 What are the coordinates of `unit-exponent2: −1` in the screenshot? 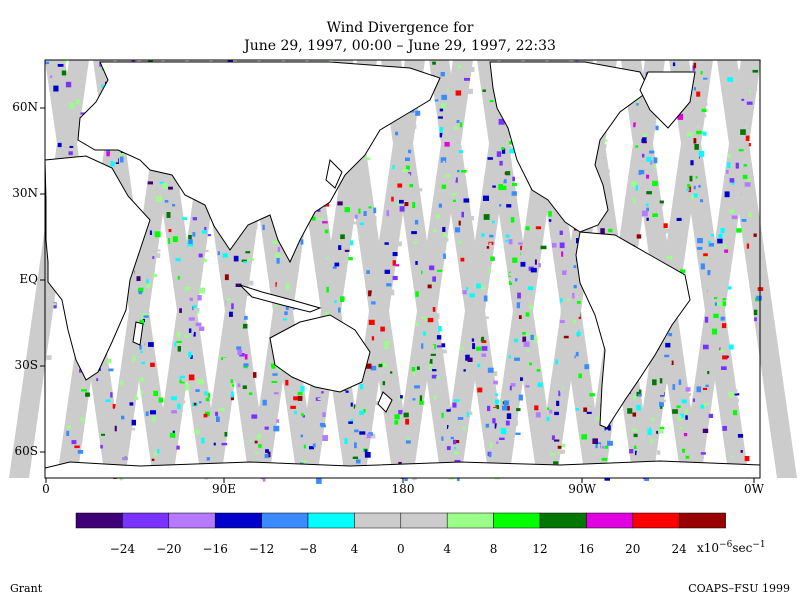 It's located at (759, 545).